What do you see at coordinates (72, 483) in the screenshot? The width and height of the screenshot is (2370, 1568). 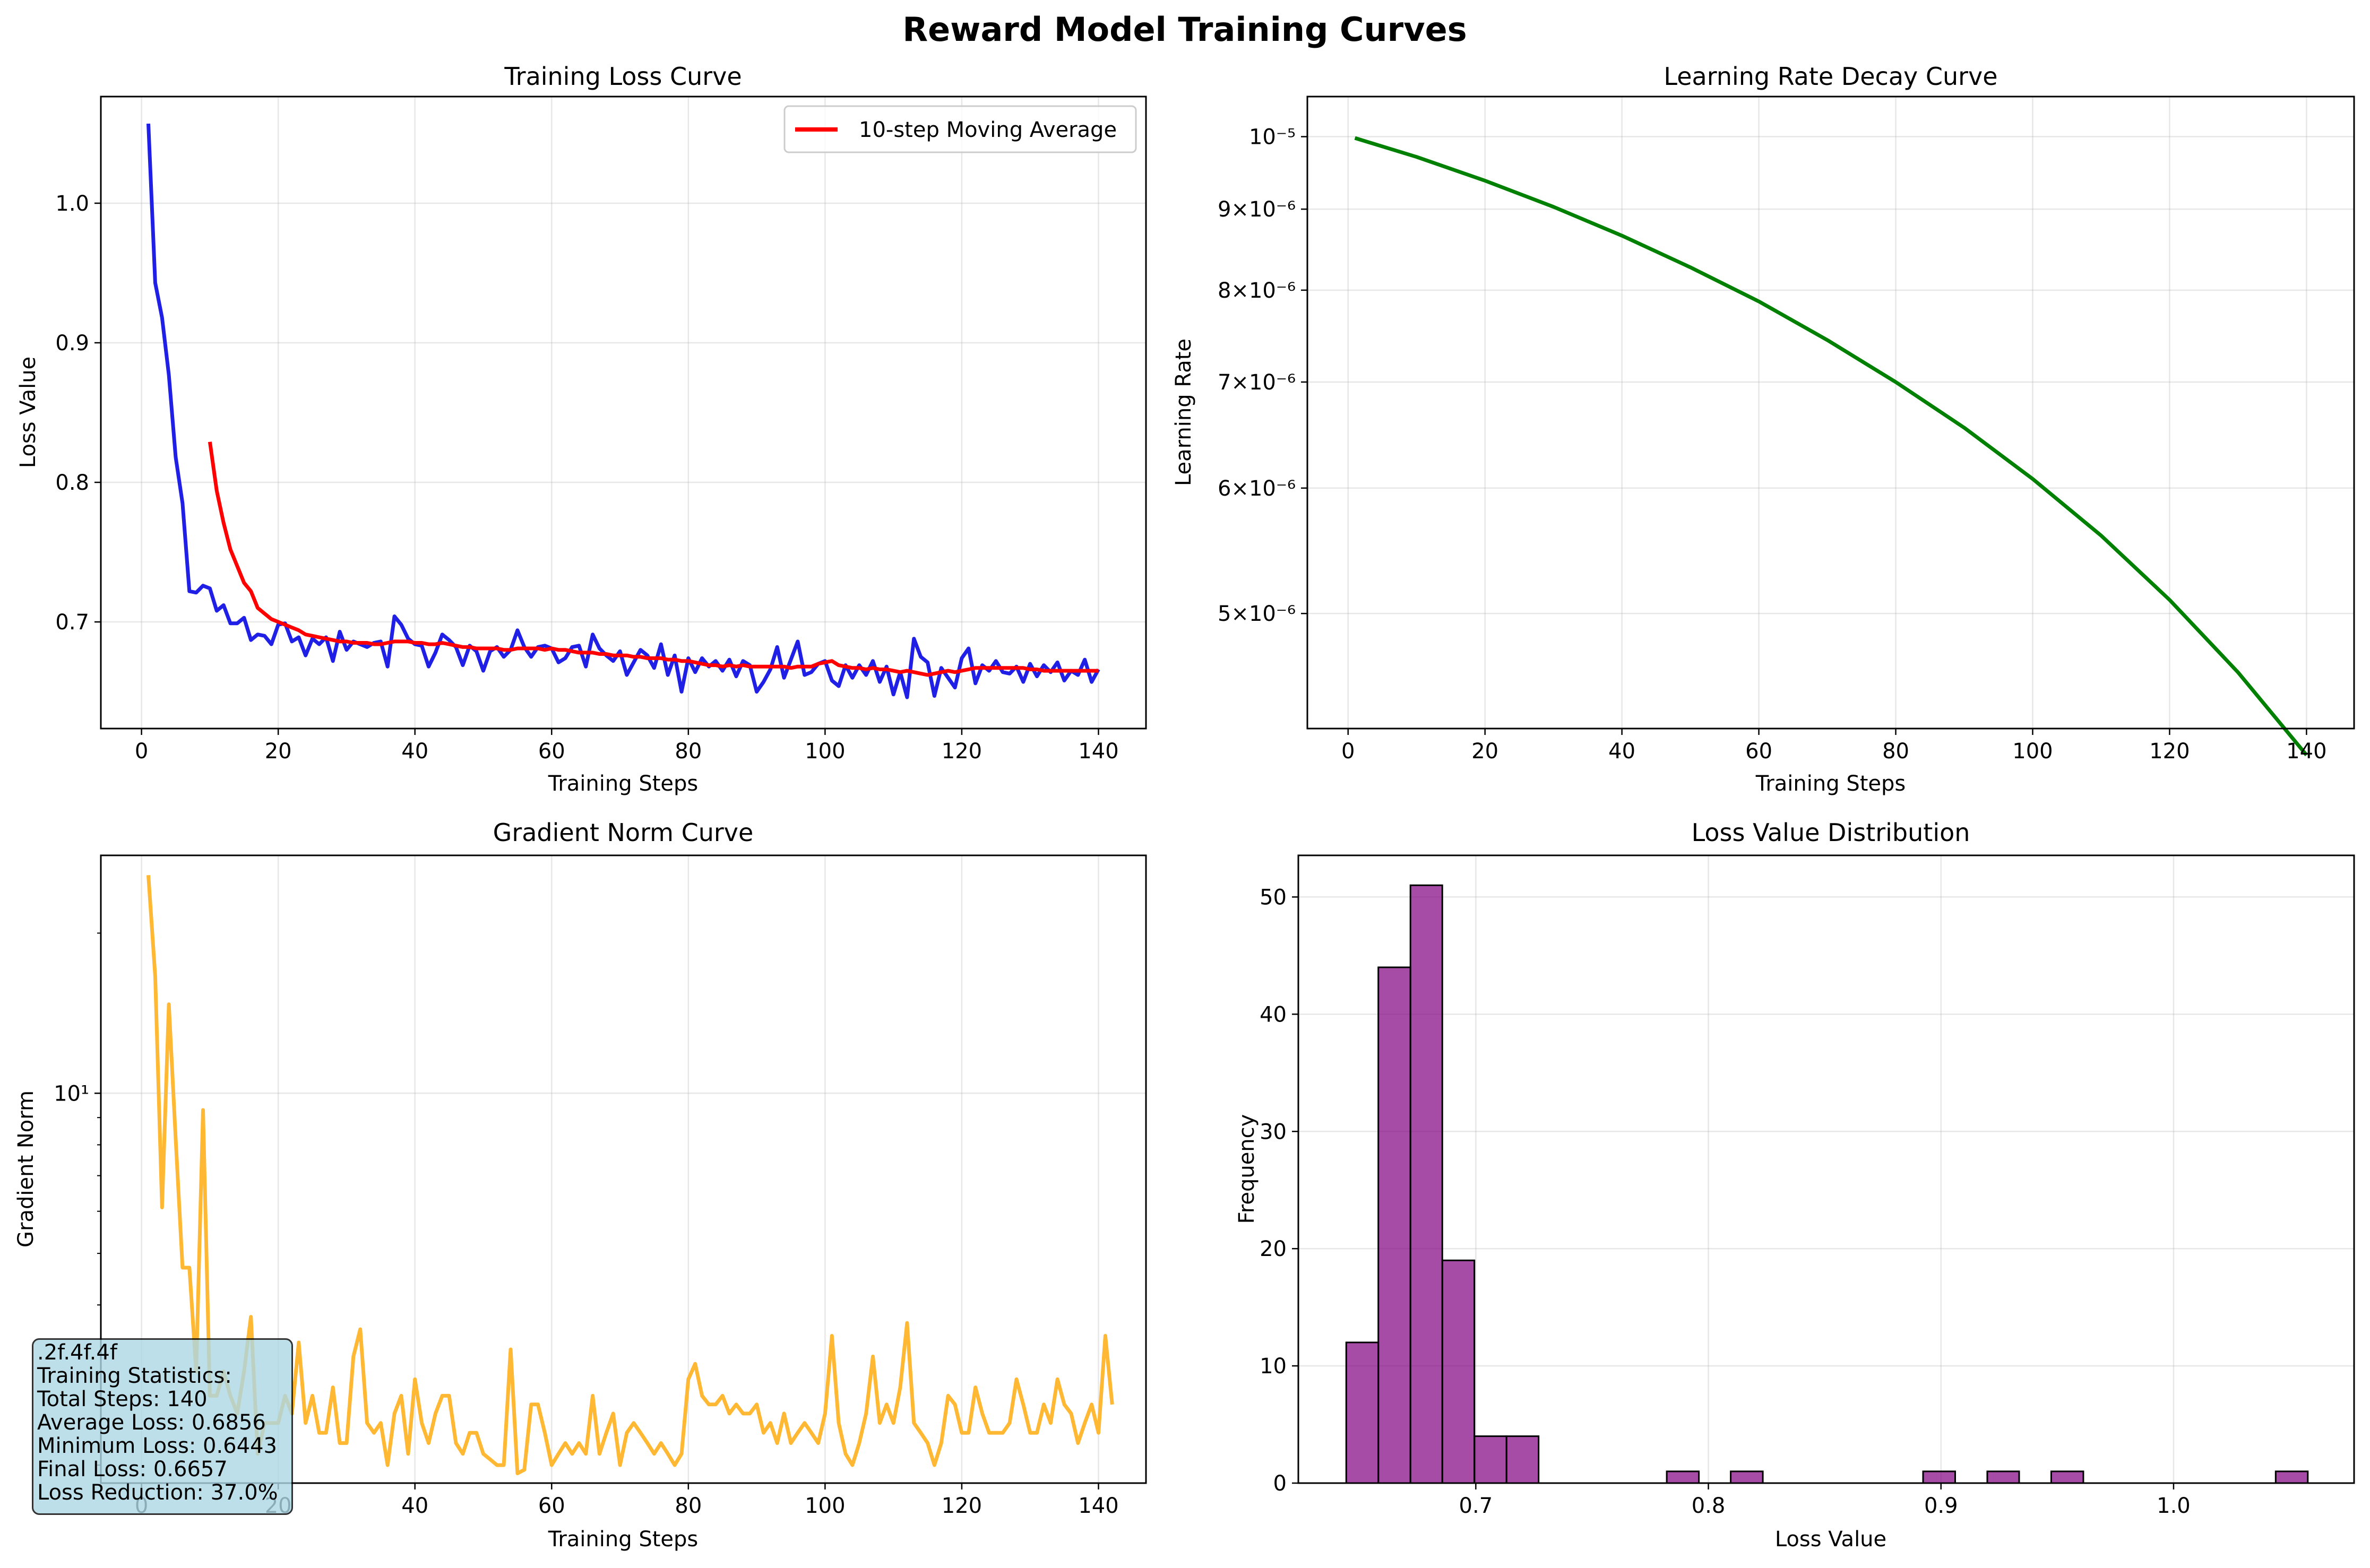 I see `y-tick-label: 0.8` at bounding box center [72, 483].